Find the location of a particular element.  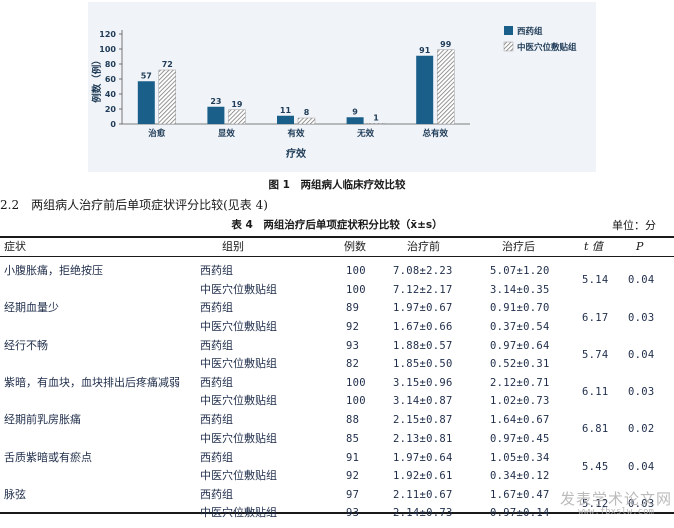

t-value: 5.12 is located at coordinates (595, 504).